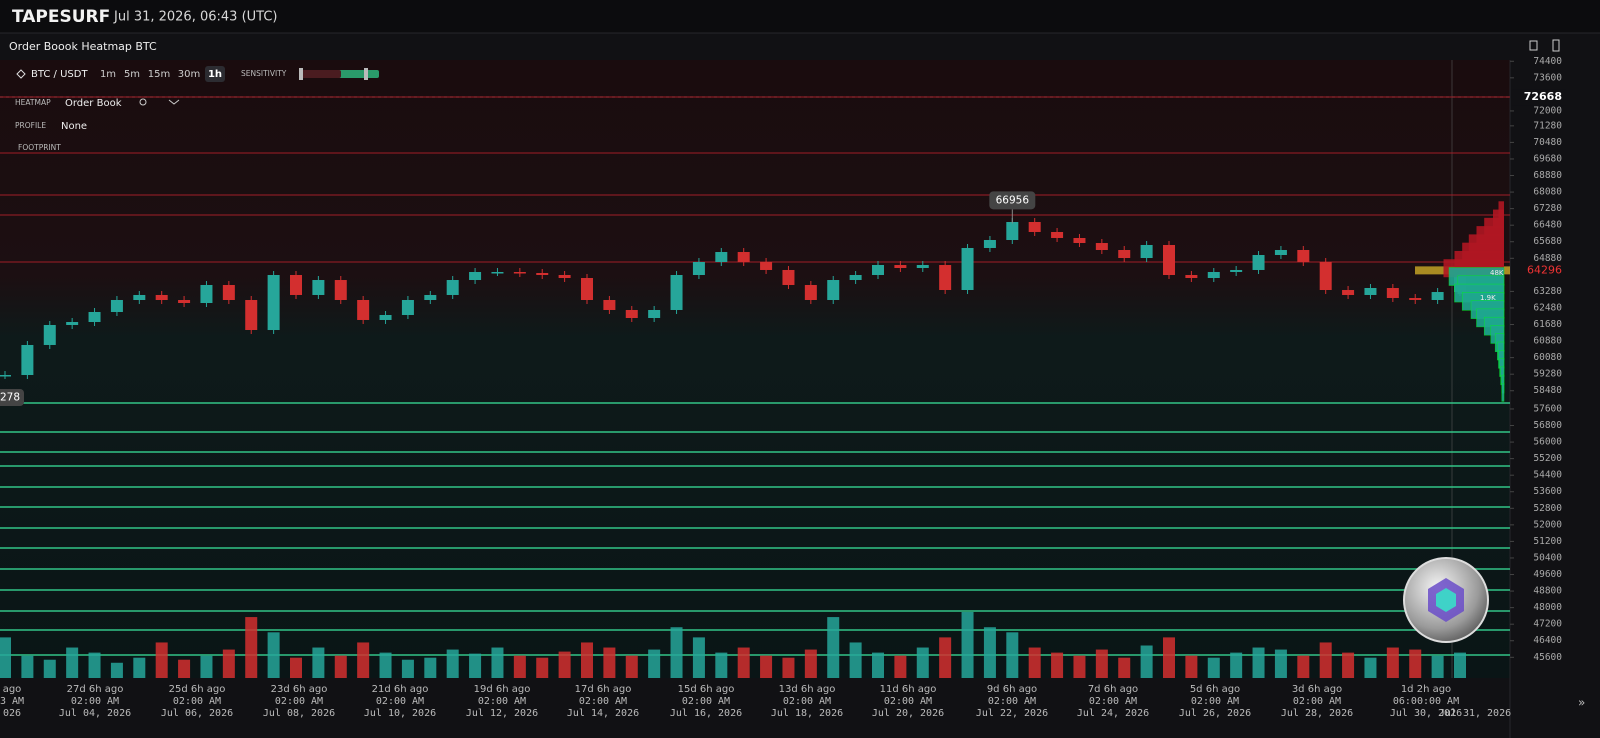 Image resolution: width=1600 pixels, height=738 pixels. What do you see at coordinates (61, 17) in the screenshot?
I see `logo: TAPESURF` at bounding box center [61, 17].